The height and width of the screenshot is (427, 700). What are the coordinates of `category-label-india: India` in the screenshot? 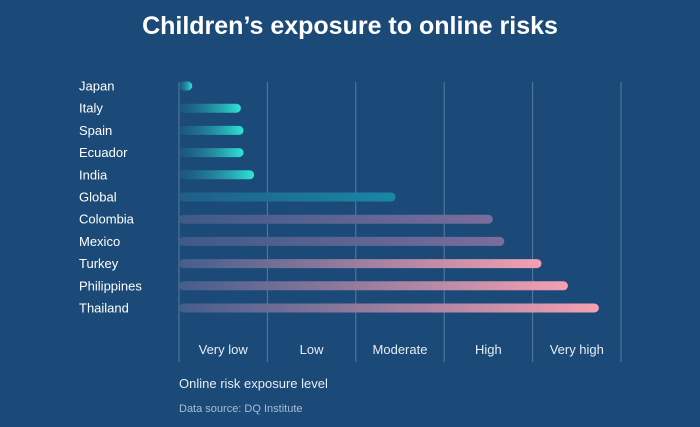 It's located at (93, 174).